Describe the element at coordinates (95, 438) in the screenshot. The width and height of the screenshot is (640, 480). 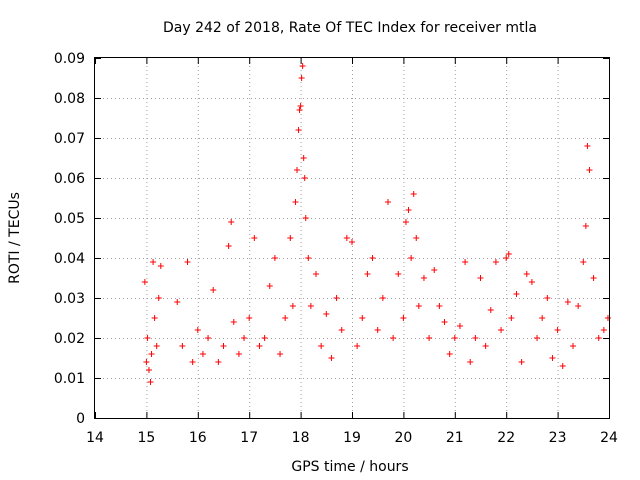
I see `x-tick-label: 14` at that location.